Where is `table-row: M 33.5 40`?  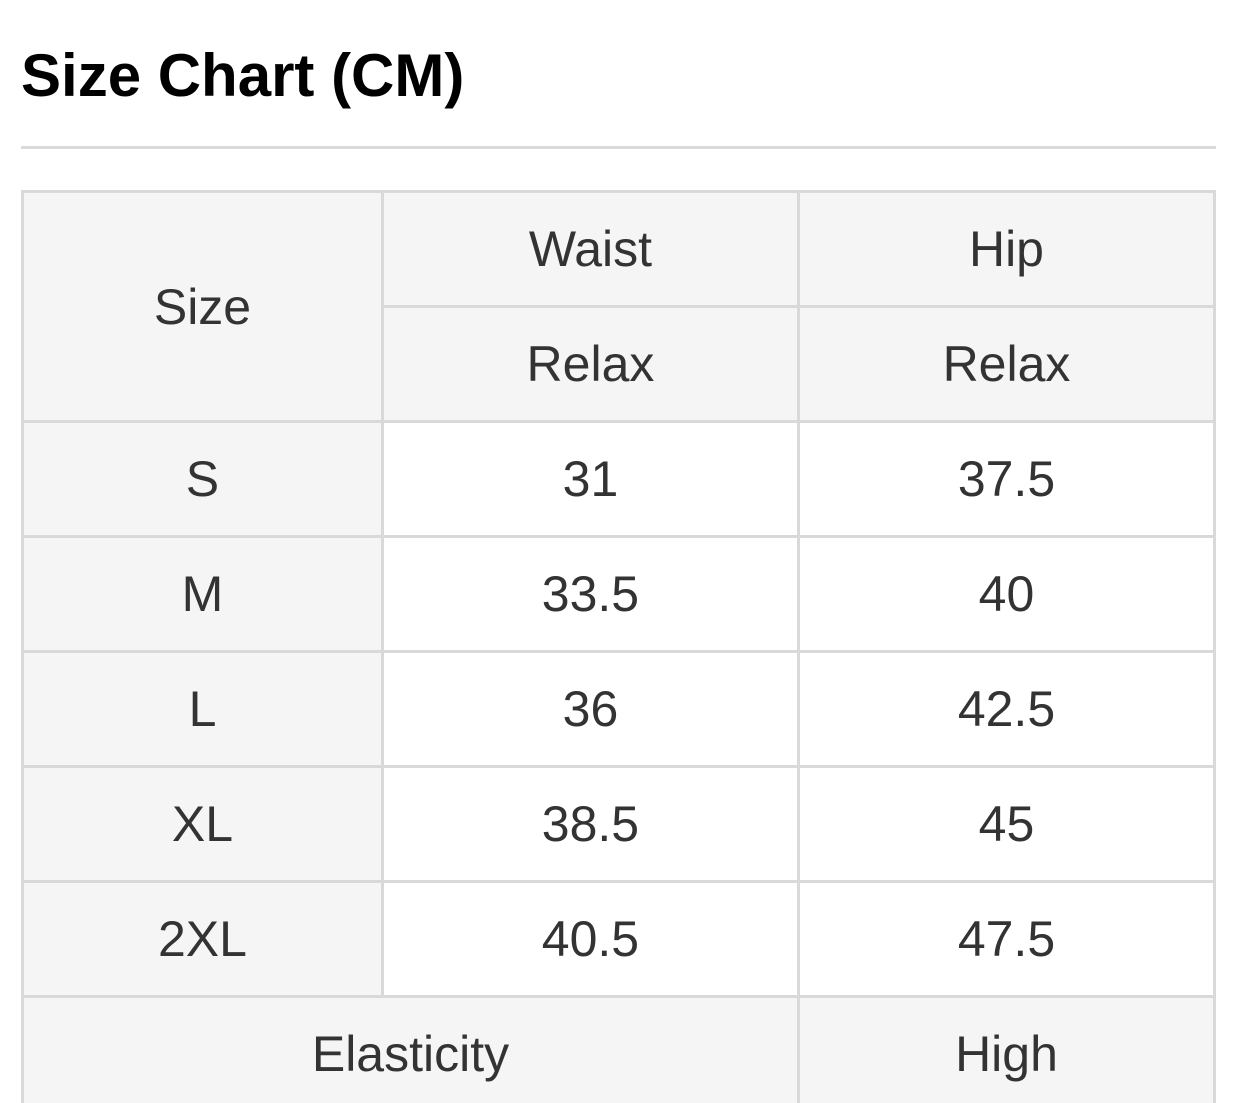
table-row: M 33.5 40 is located at coordinates (619, 594).